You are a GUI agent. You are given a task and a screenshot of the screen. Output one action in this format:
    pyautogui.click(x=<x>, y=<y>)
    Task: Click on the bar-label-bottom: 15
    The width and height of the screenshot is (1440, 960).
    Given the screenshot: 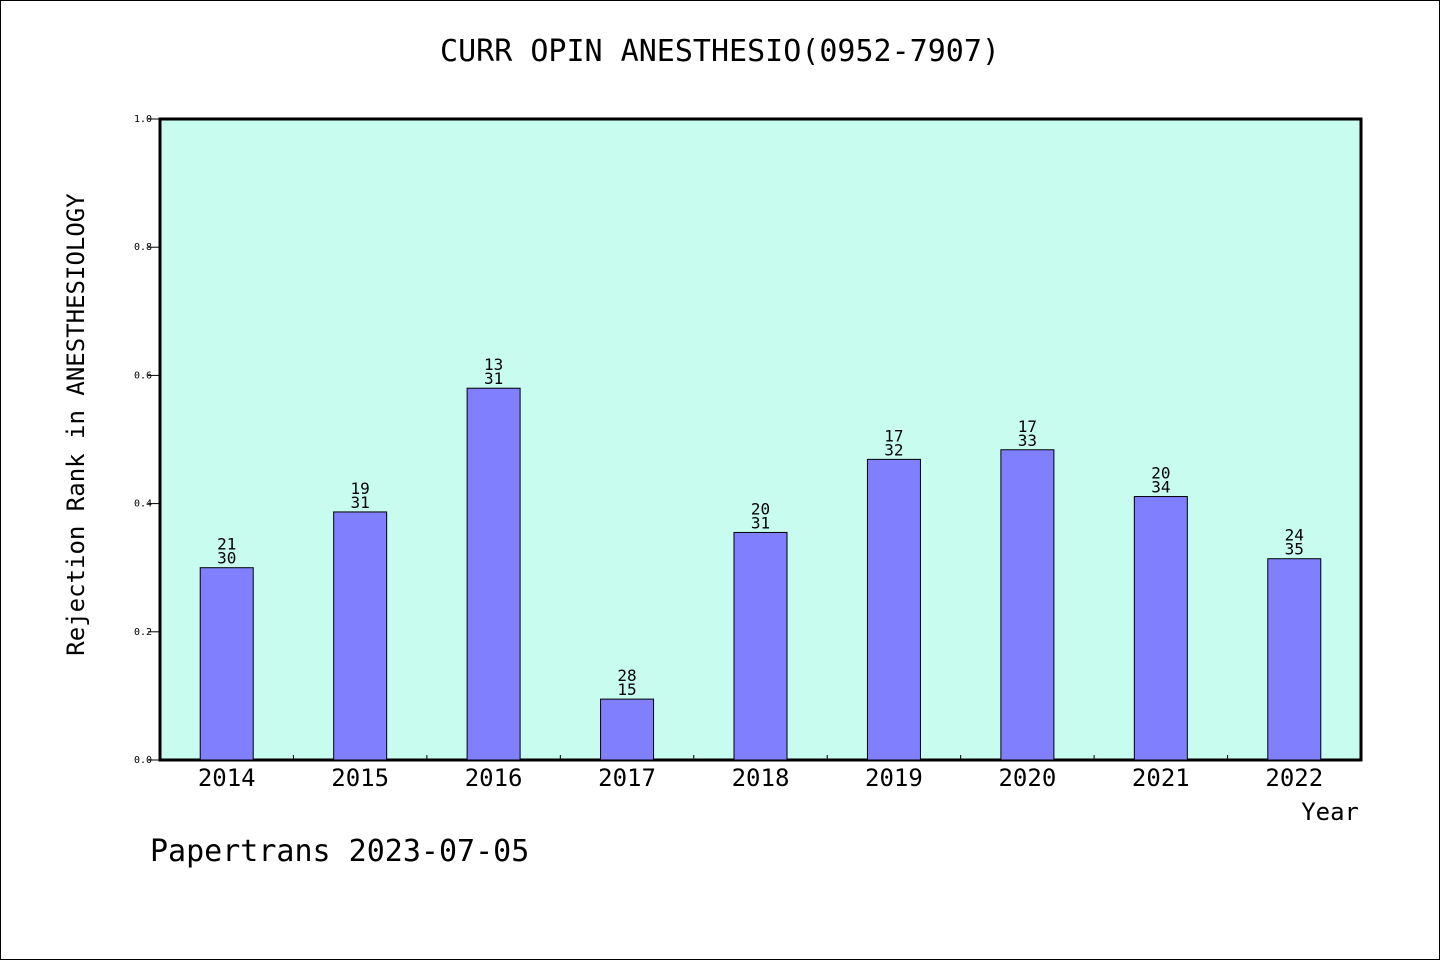 What is the action you would take?
    pyautogui.click(x=626, y=689)
    